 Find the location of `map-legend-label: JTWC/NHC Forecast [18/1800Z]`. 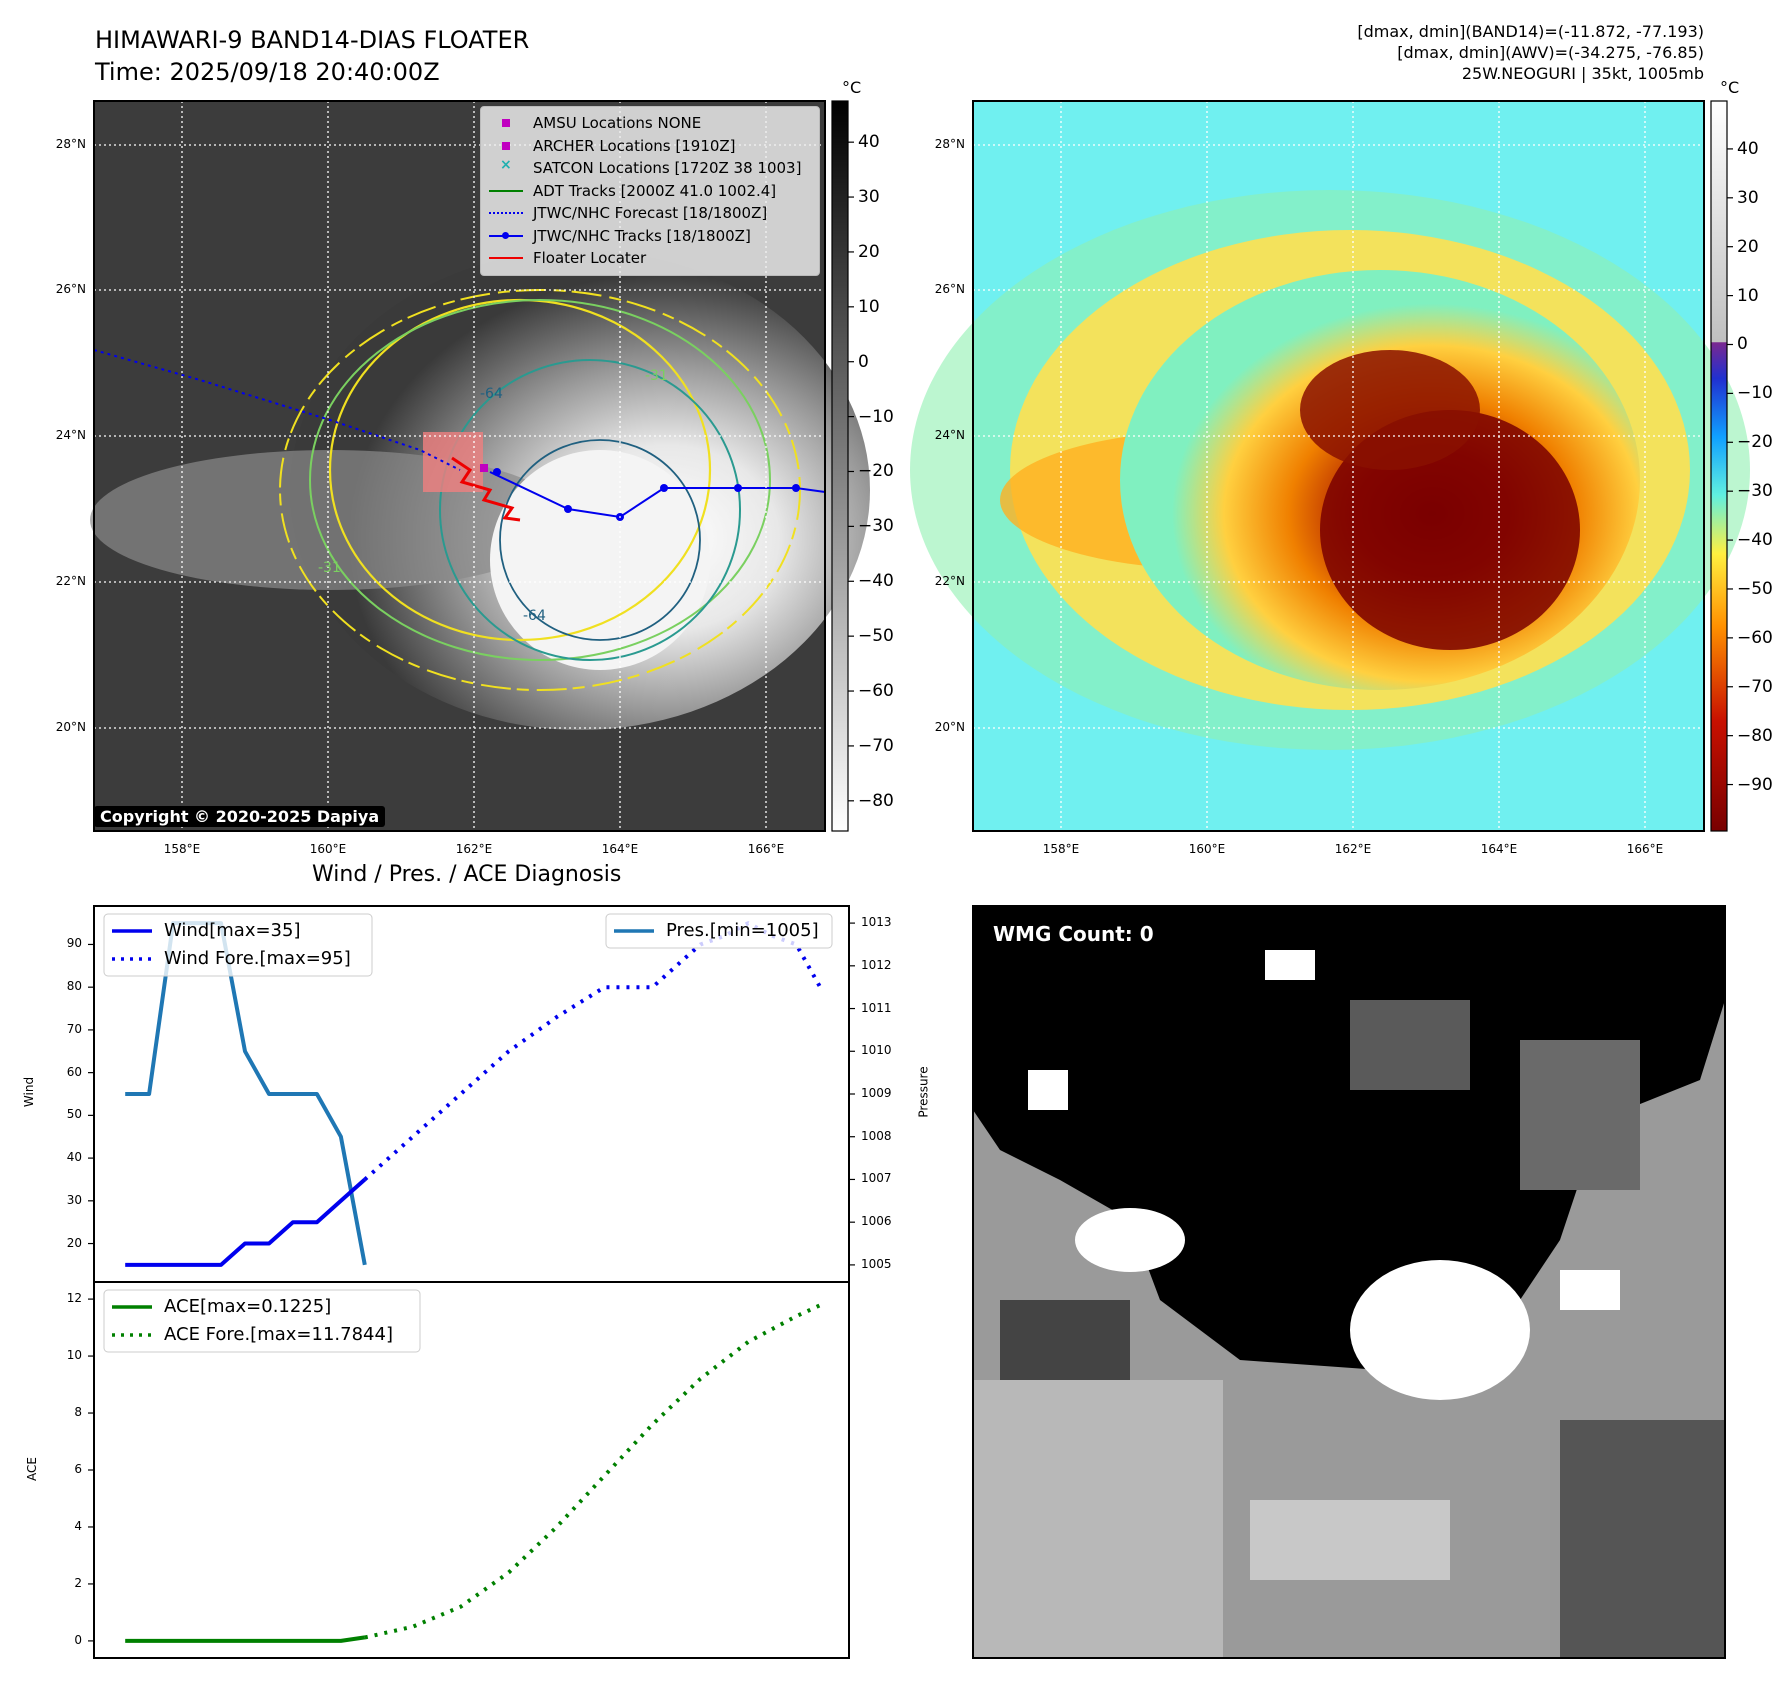

map-legend-label: JTWC/NHC Forecast [18/1800Z] is located at coordinates (650, 213).